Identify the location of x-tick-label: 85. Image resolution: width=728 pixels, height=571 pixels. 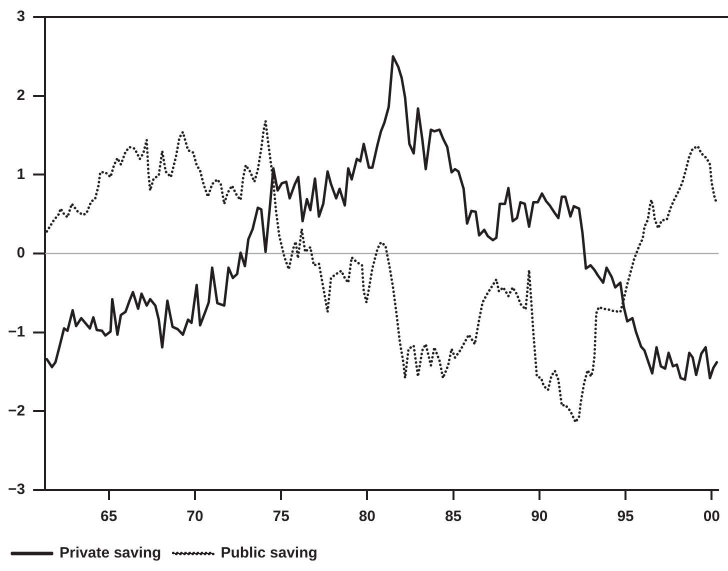
(453, 517).